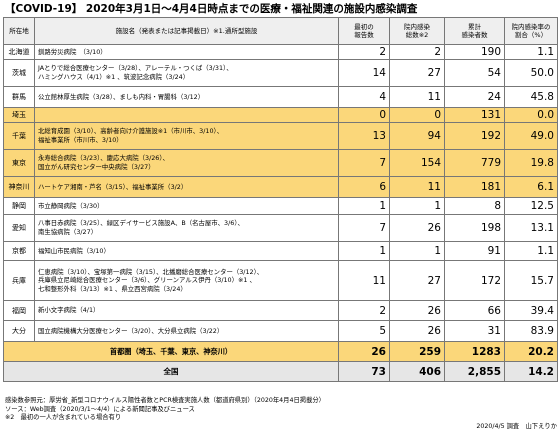 Image resolution: width=560 pixels, height=441 pixels. What do you see at coordinates (474, 331) in the screenshot?
I see `cases-cell: 31` at bounding box center [474, 331].